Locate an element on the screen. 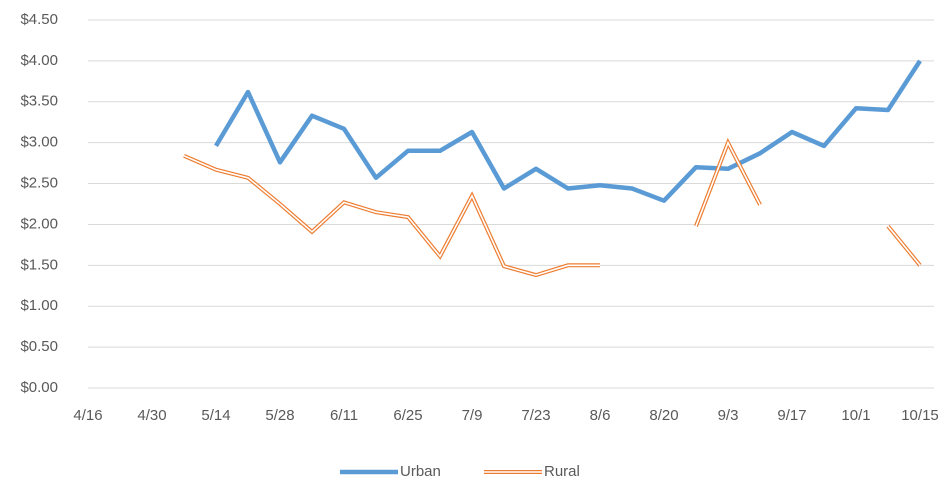 The width and height of the screenshot is (951, 483). legend-label: Rural is located at coordinates (562, 471).